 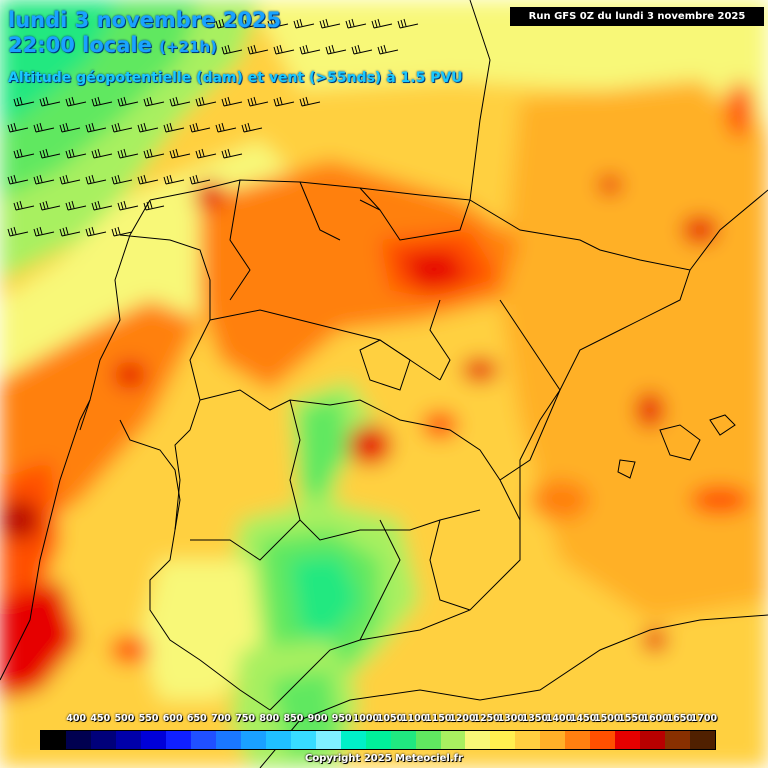 I want to click on legend-label: 1700, so click(x=704, y=718).